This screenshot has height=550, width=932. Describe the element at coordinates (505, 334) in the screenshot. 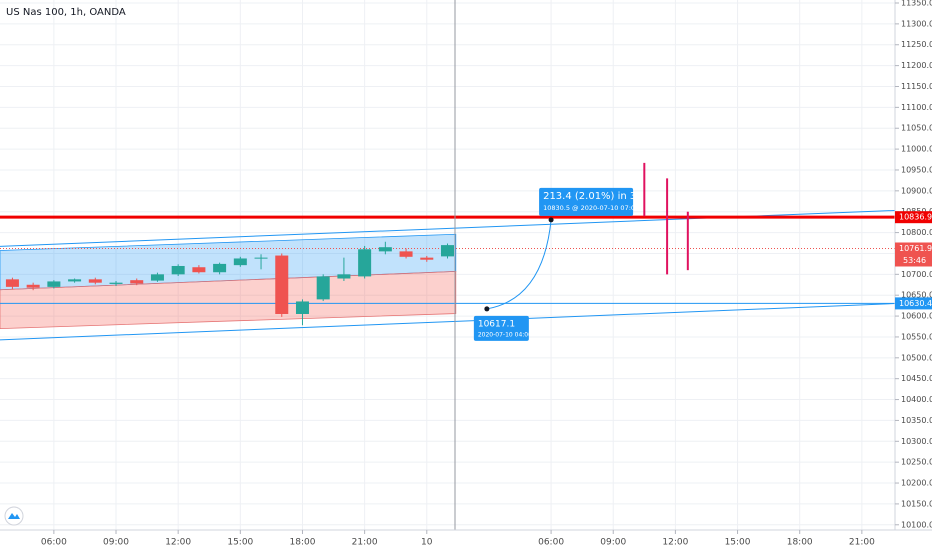

I see `measure-start-date: 2020-07-10 04:00` at that location.